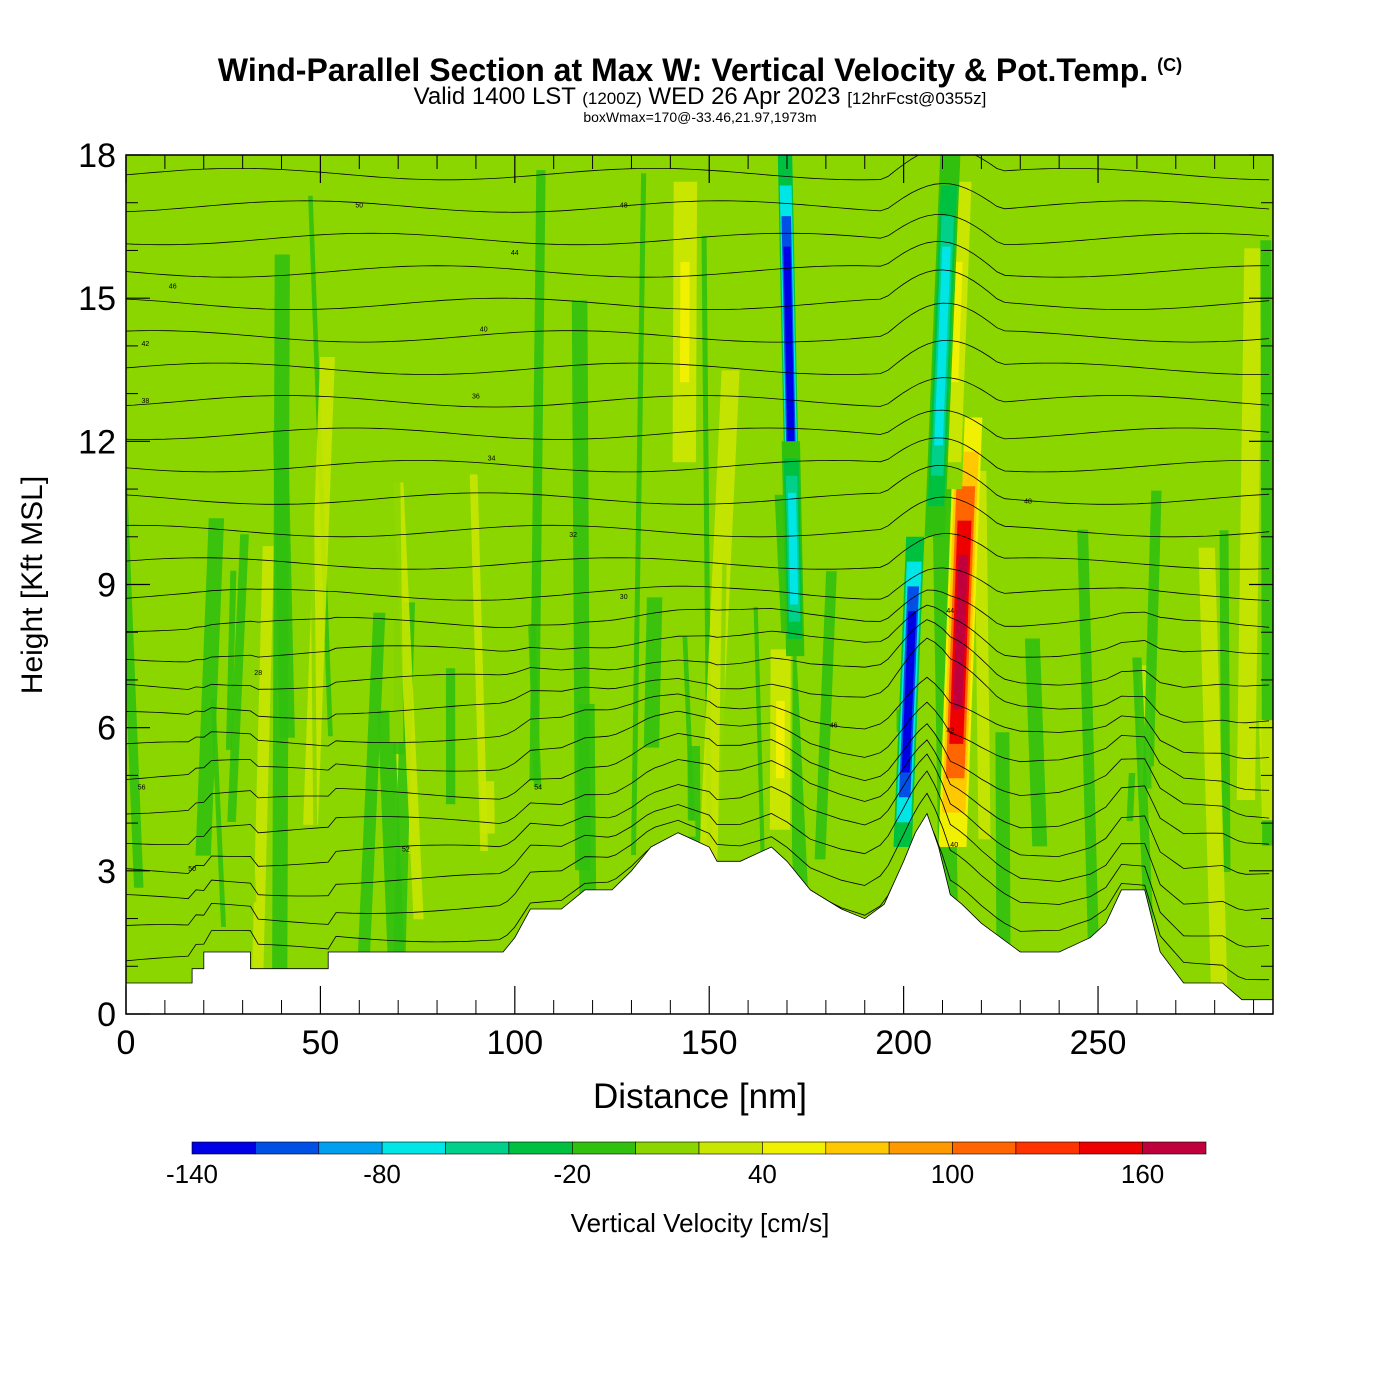 This screenshot has width=1400, height=1400. Describe the element at coordinates (917, 98) in the screenshot. I see `forecast-info: [12hrFcst@0355z]` at that location.